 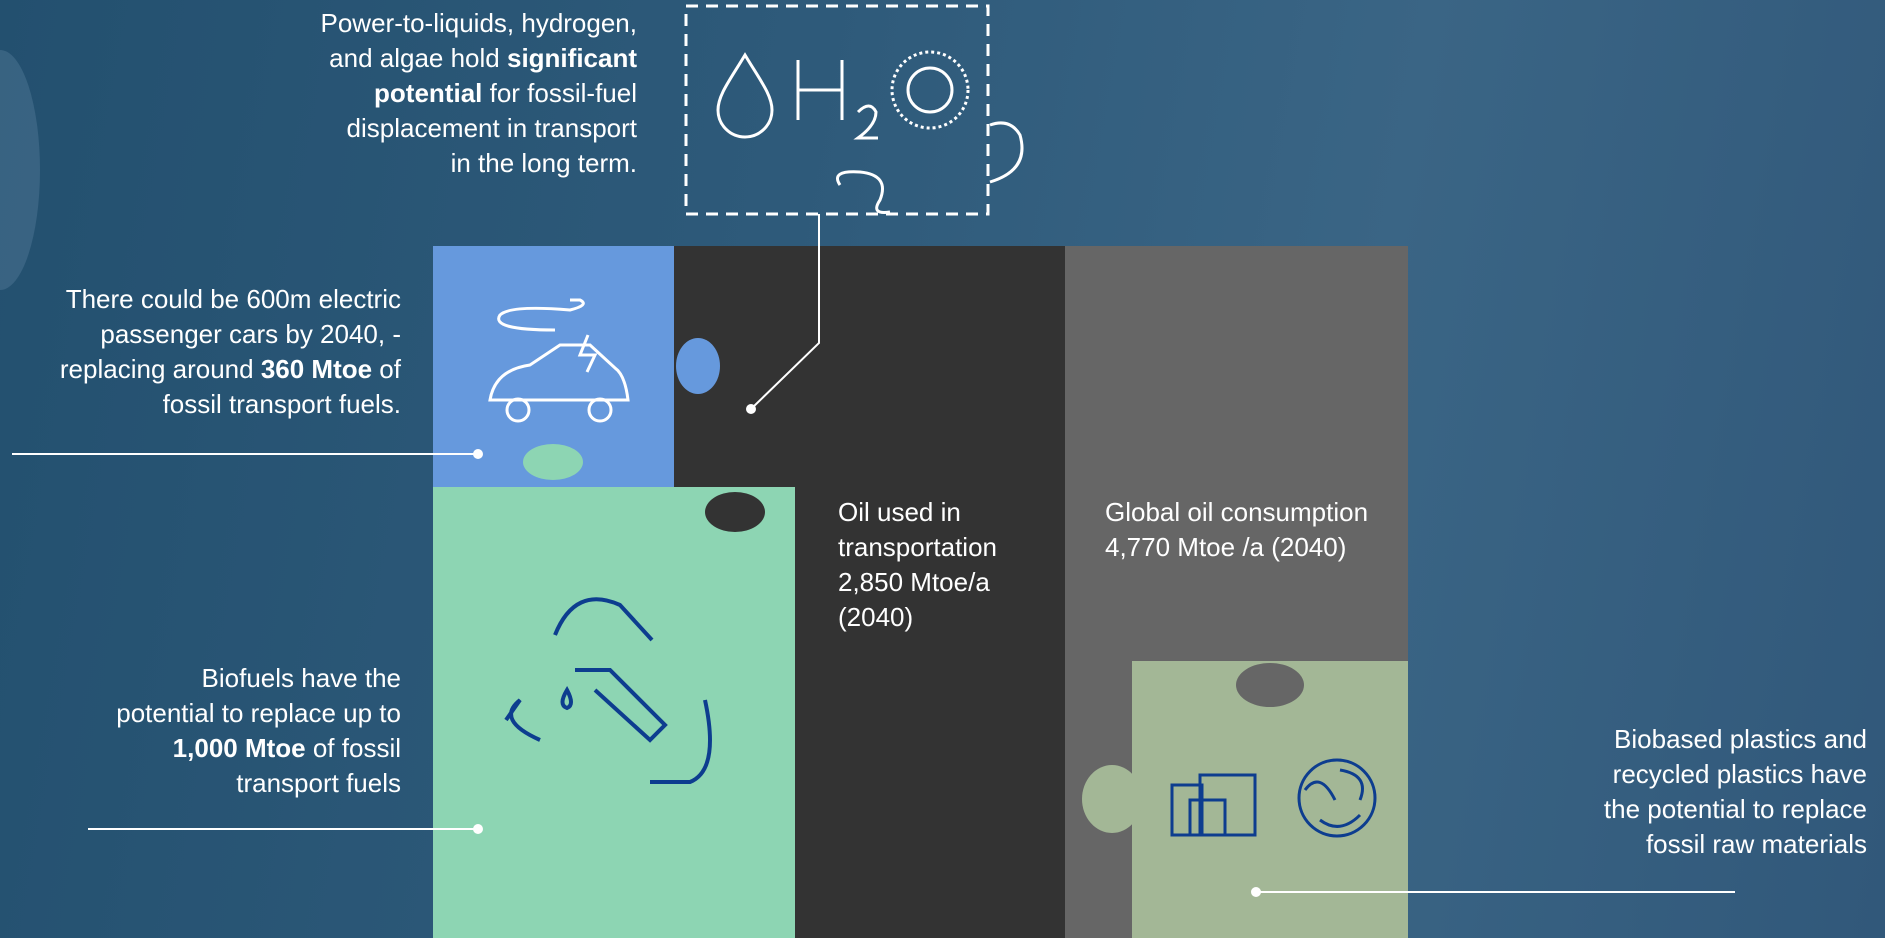 I want to click on plastics-dot, so click(x=1256, y=892).